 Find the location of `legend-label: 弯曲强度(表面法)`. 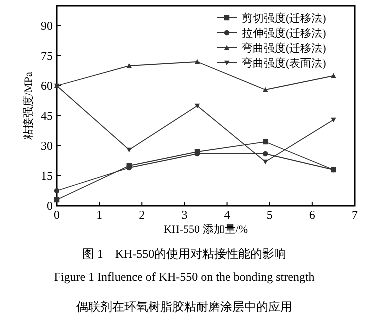

legend-label: 弯曲强度(表面法) is located at coordinates (284, 63).